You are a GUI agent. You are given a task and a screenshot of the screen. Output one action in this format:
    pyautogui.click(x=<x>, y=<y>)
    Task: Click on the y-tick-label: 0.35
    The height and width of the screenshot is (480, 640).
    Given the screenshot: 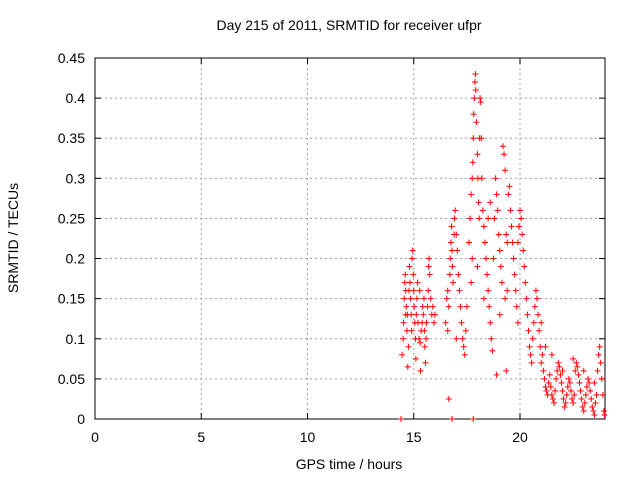 What is the action you would take?
    pyautogui.click(x=71, y=138)
    